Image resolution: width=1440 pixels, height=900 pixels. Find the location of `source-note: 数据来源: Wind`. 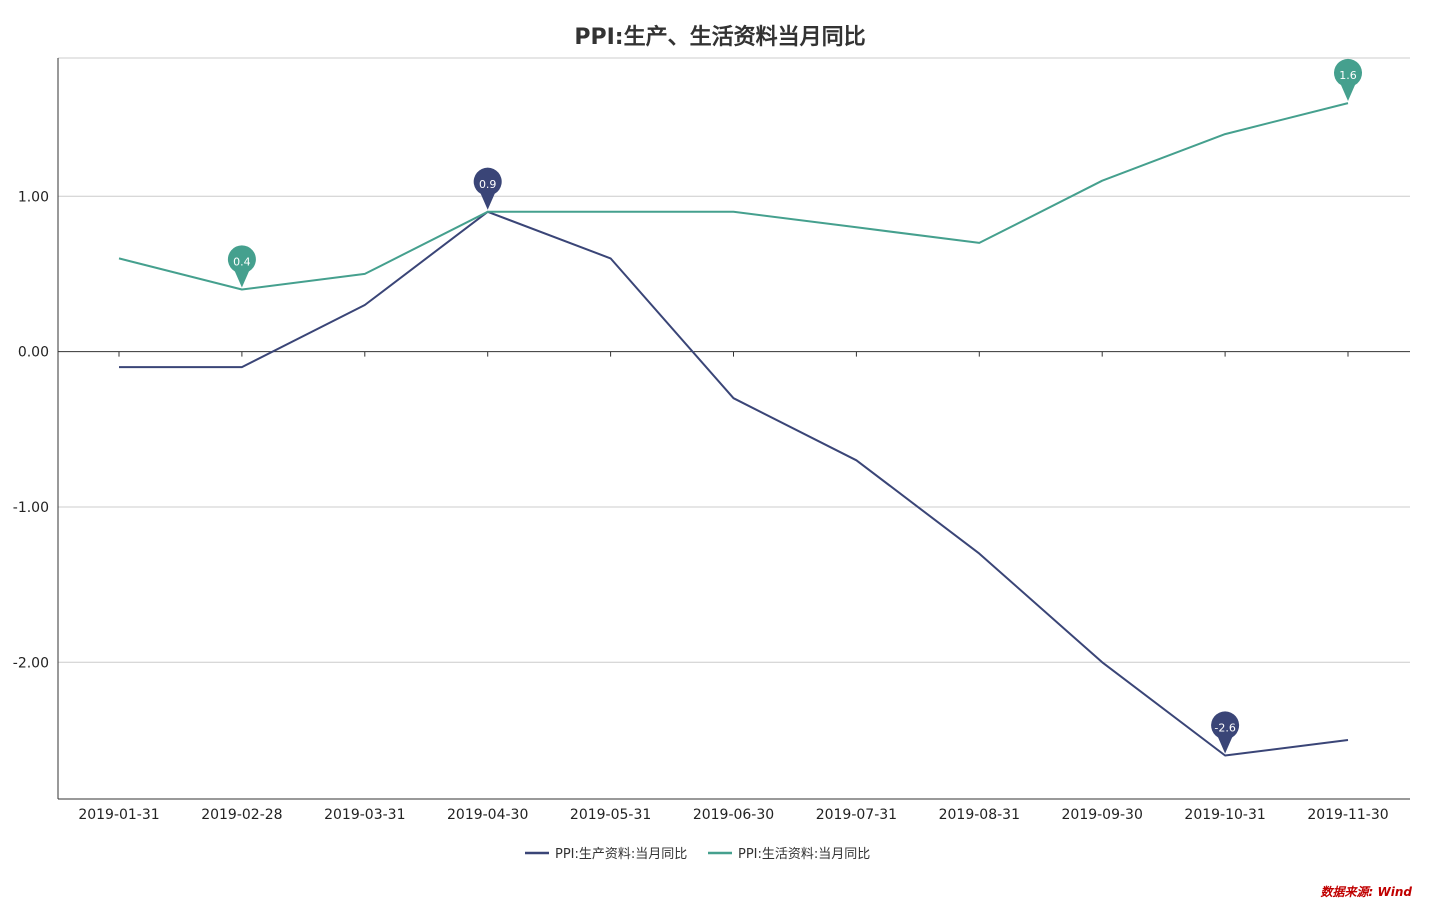

source-note: 数据来源: Wind is located at coordinates (1367, 892).